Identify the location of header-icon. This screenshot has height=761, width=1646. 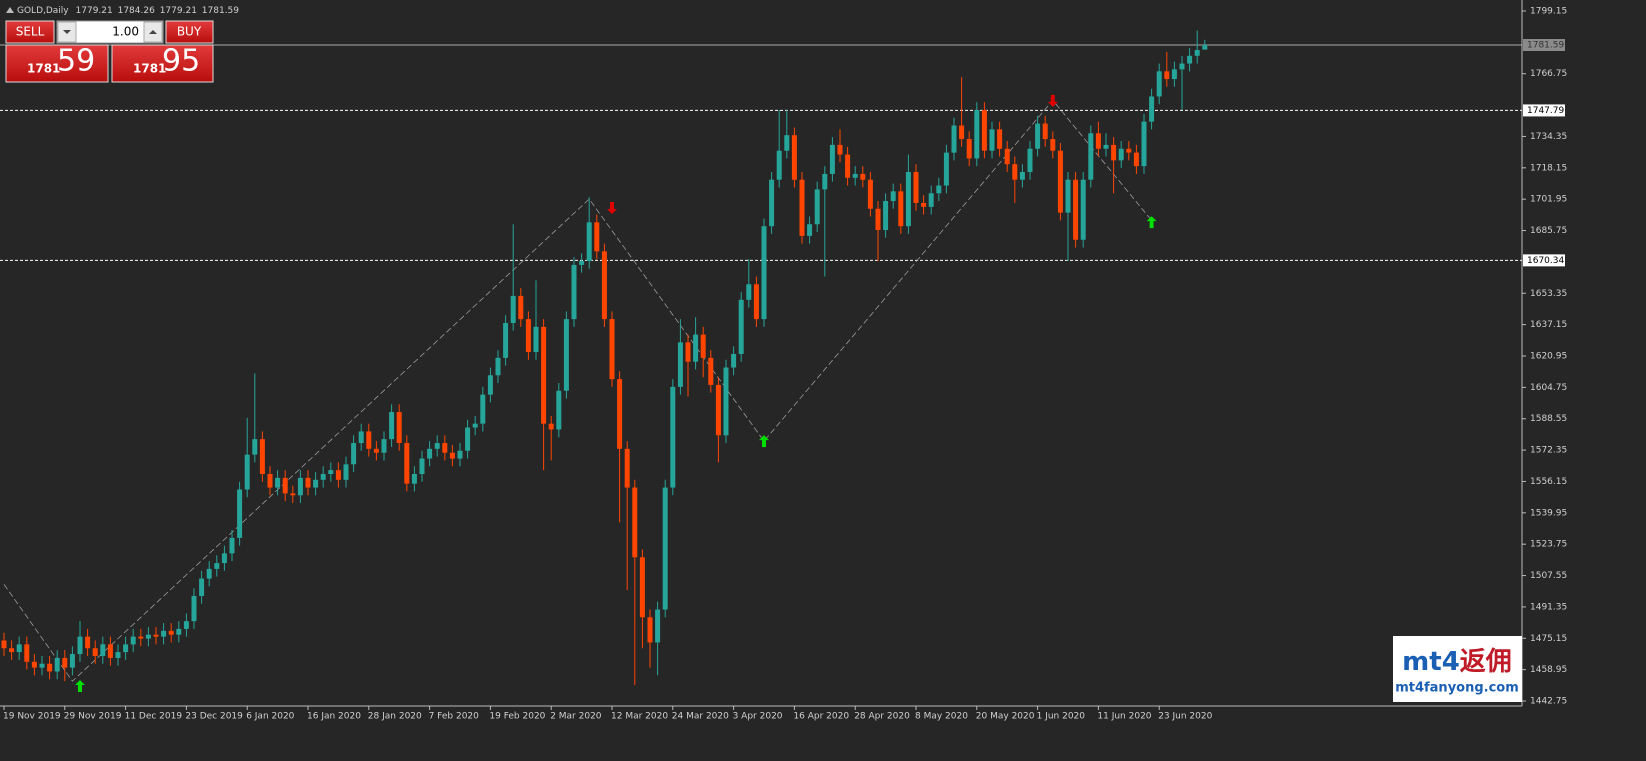
(10, 10).